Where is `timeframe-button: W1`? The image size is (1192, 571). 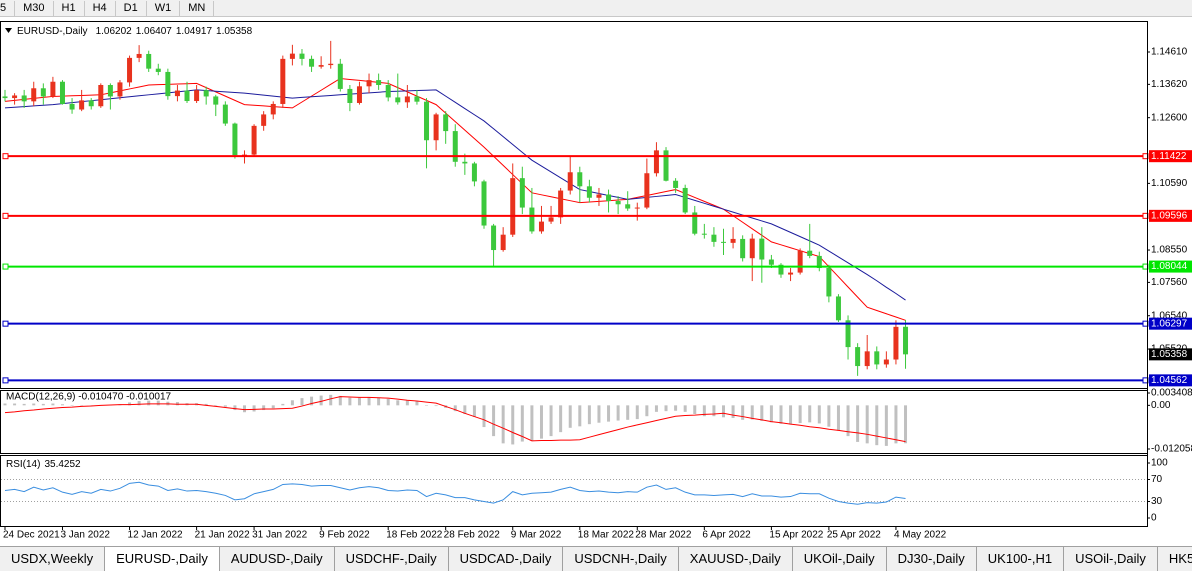
timeframe-button: W1 is located at coordinates (164, 8).